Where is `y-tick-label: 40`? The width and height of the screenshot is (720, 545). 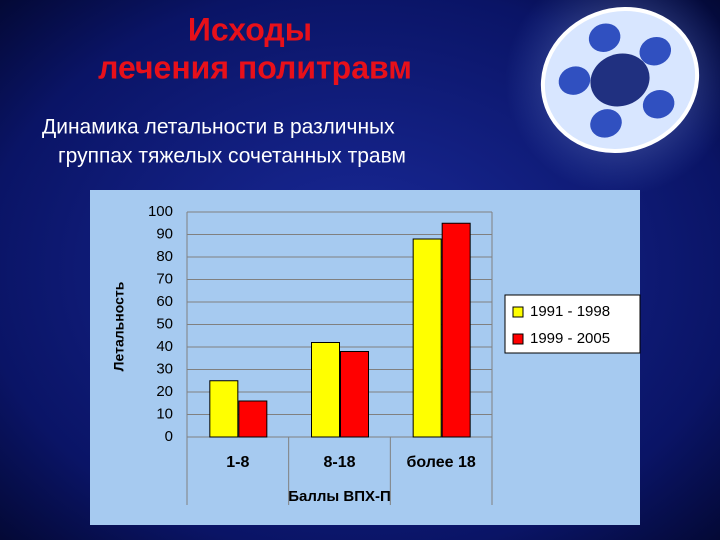
y-tick-label: 40 is located at coordinates (164, 346).